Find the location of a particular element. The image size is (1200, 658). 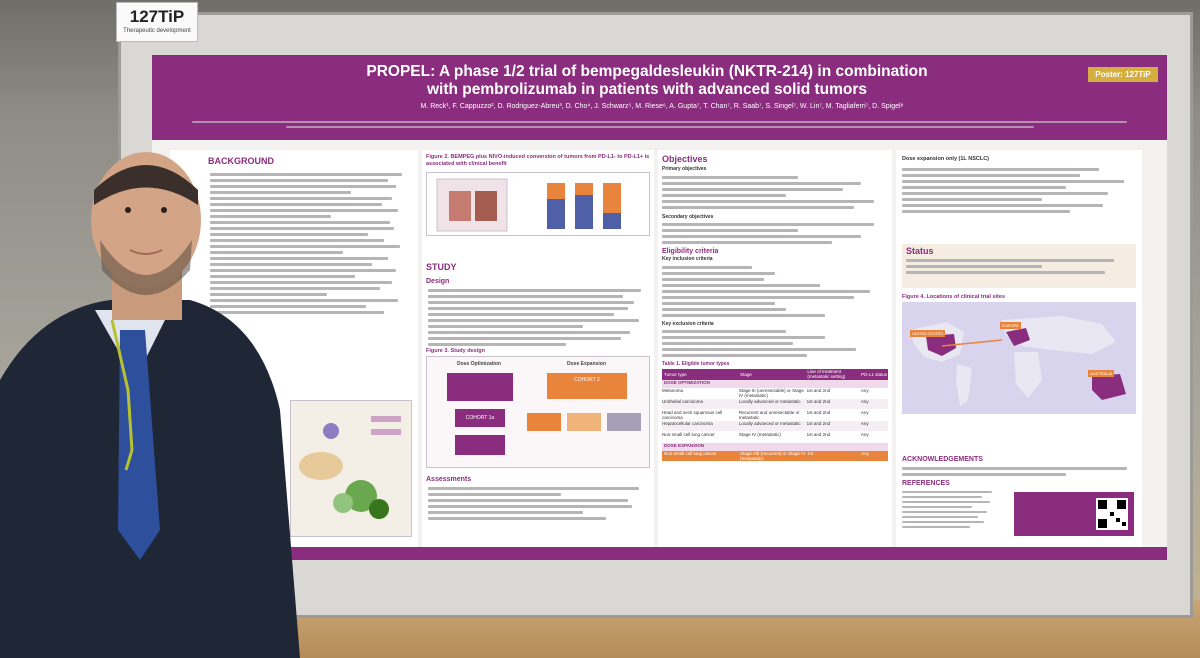

qr-code is located at coordinates (1112, 514).